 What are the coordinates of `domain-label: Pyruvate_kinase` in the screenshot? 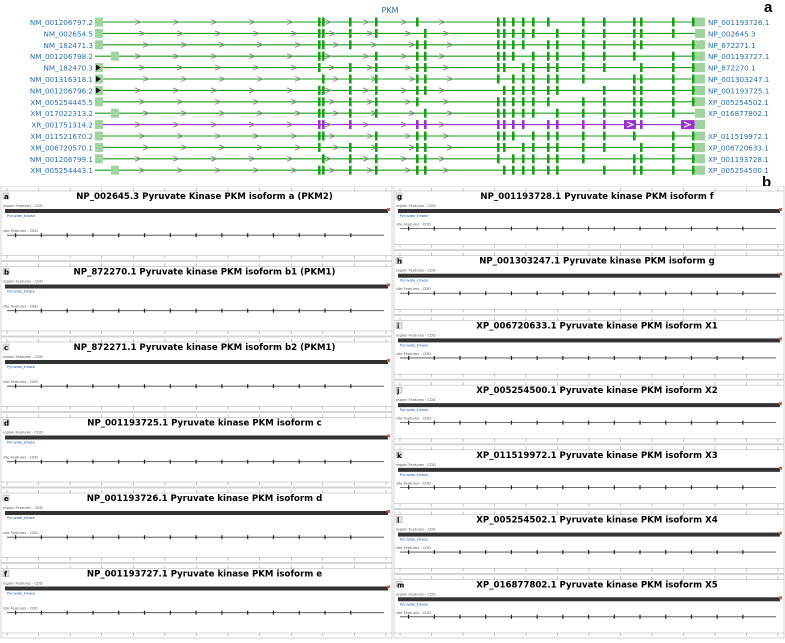 It's located at (414, 540).